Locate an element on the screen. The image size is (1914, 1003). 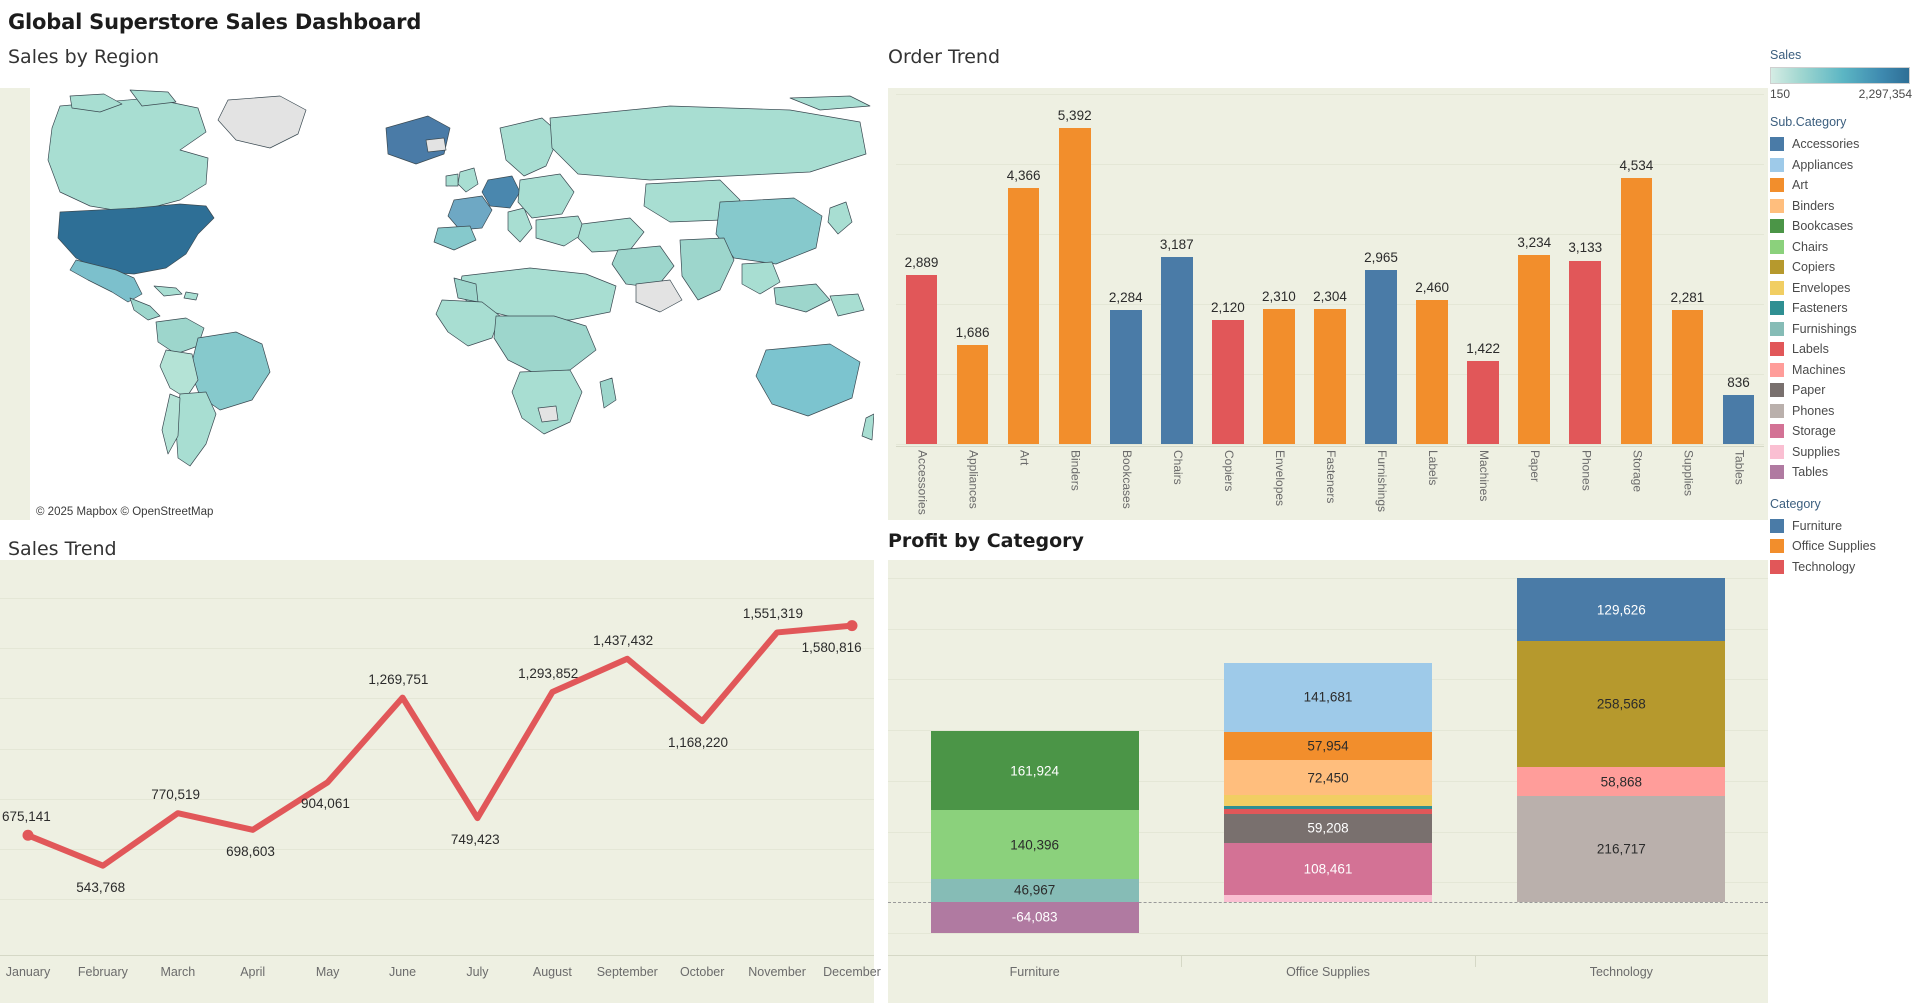
stack-segment-envelopes is located at coordinates (1328, 801).